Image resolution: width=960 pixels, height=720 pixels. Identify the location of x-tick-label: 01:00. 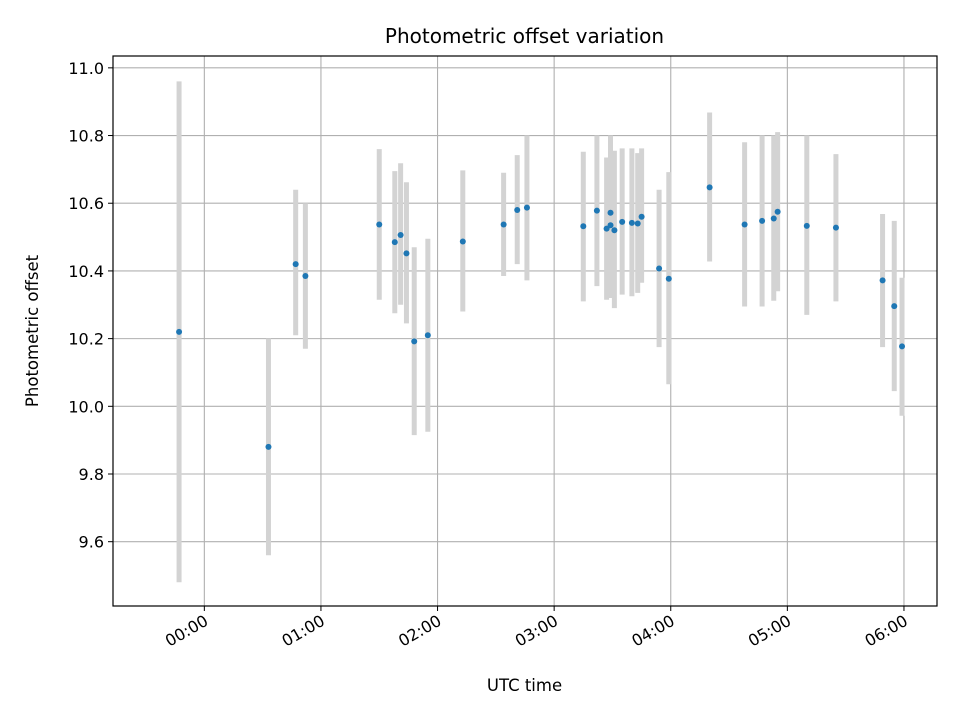
(303, 631).